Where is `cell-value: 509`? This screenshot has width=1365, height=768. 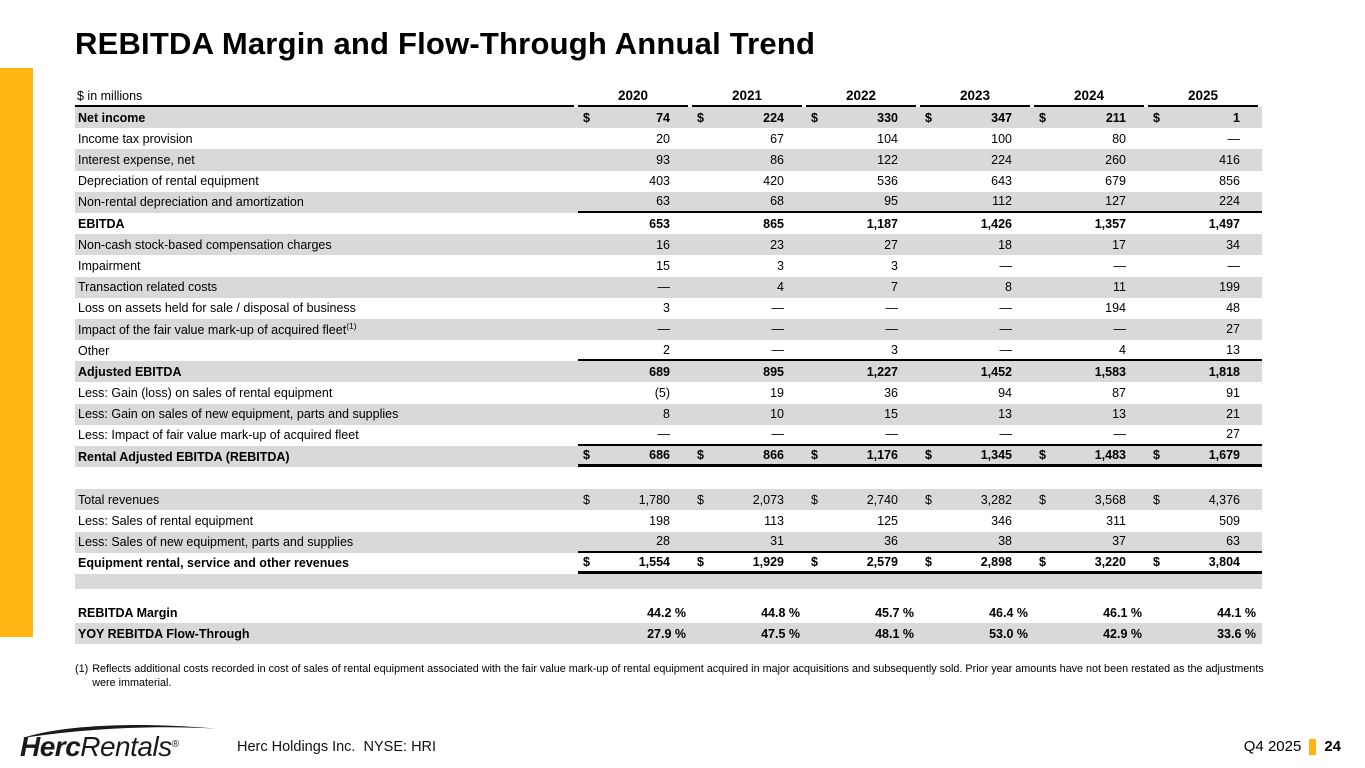
cell-value: 509 is located at coordinates (1229, 520).